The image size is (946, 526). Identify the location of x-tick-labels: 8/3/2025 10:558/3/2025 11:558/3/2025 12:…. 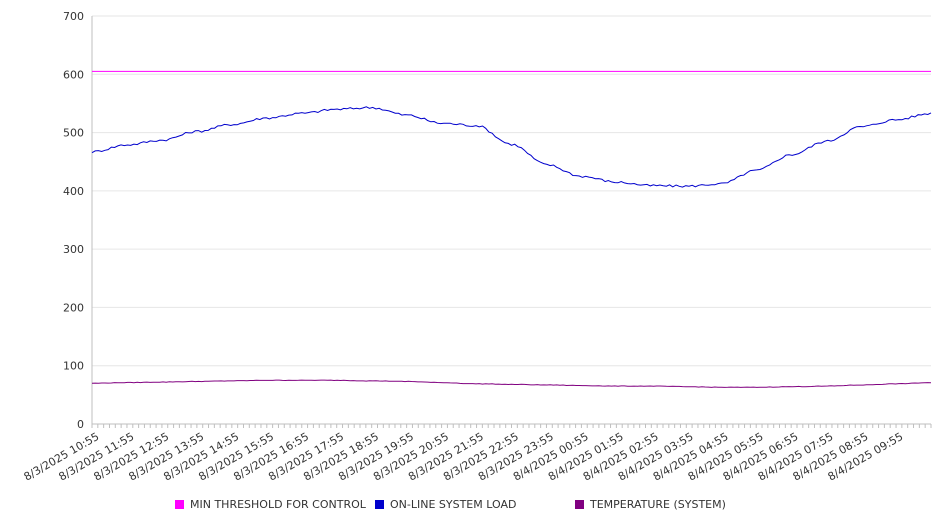
(464, 457).